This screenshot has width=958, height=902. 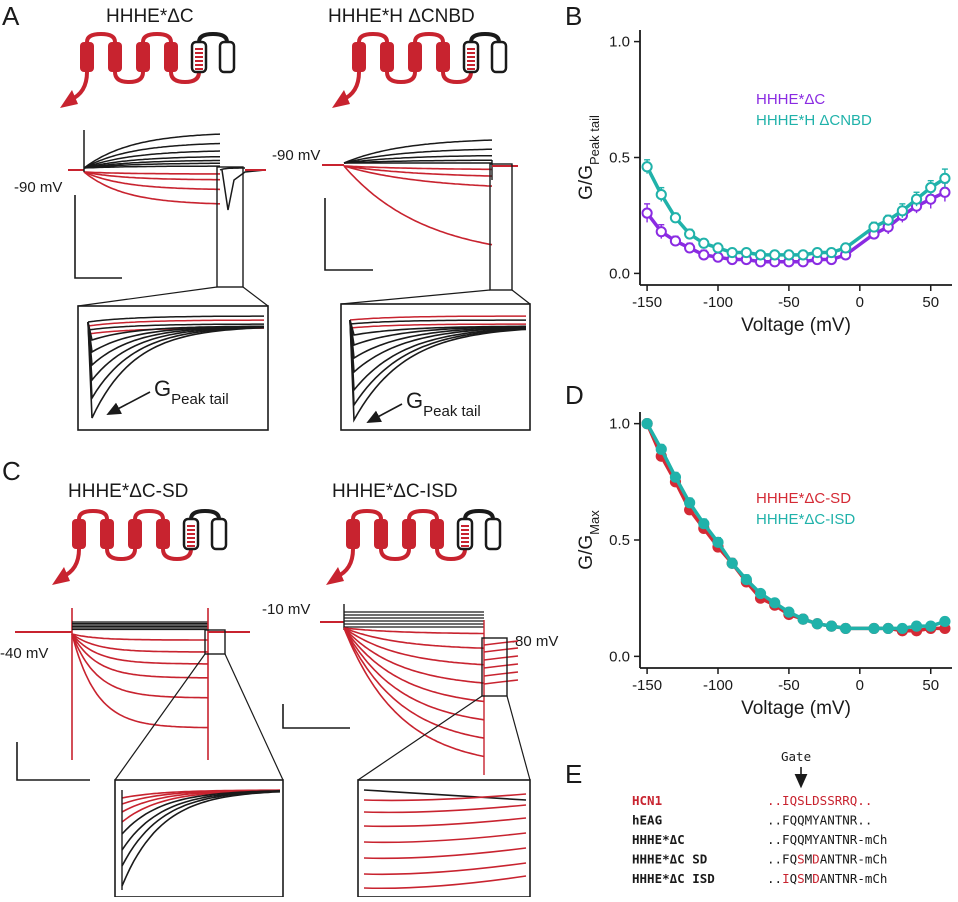 I want to click on x-axis-label: Voltage (mV), so click(x=796, y=708).